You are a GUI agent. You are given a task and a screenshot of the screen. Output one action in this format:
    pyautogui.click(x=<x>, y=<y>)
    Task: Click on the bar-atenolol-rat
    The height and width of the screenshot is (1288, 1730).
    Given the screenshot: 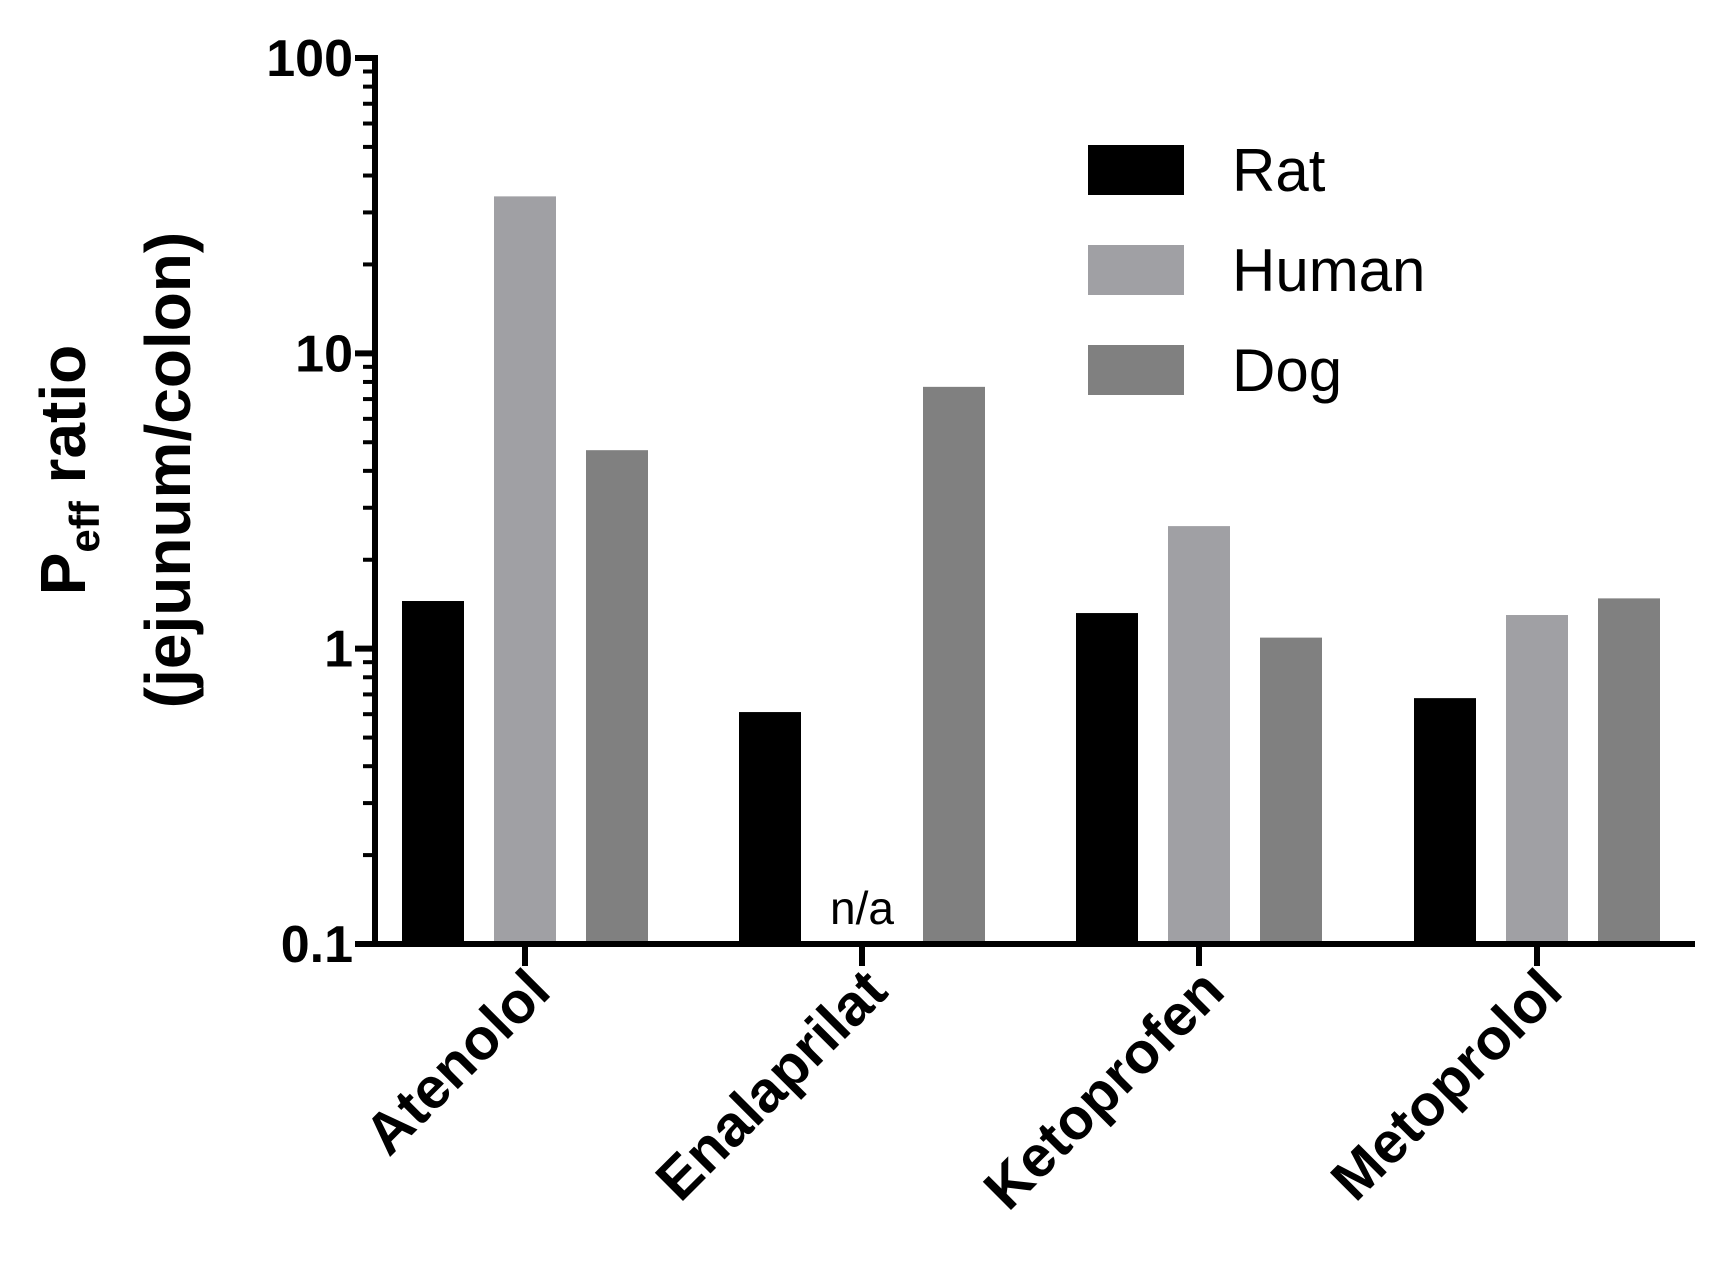 What is the action you would take?
    pyautogui.click(x=433, y=772)
    